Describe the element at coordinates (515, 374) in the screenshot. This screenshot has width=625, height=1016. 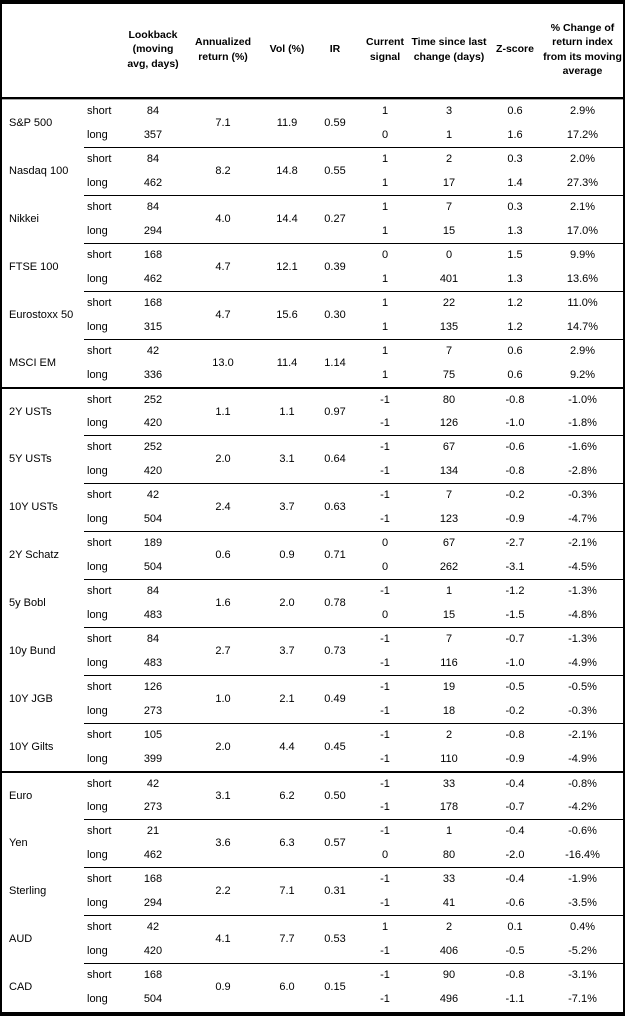
I see `zscore-value: 0.6` at that location.